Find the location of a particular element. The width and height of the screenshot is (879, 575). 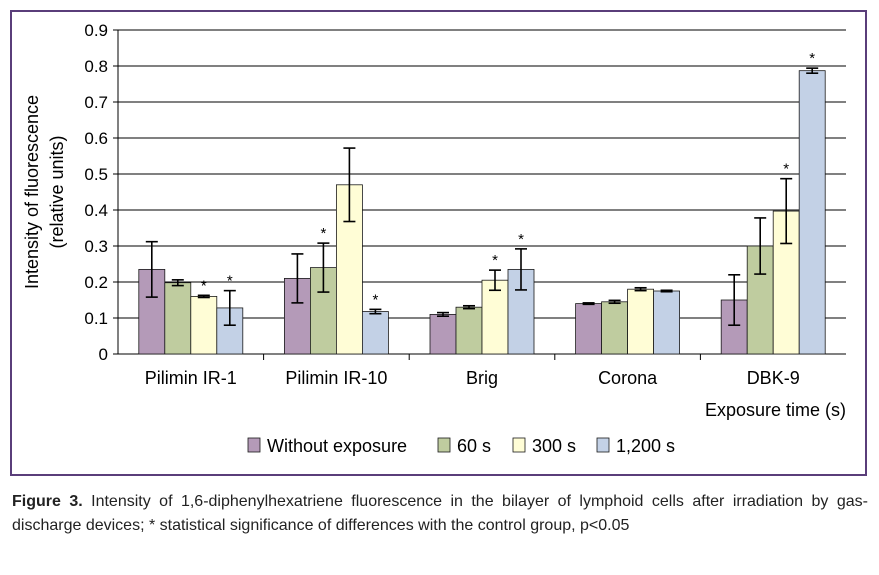

y-tick-label: 0.9 is located at coordinates (96, 30).